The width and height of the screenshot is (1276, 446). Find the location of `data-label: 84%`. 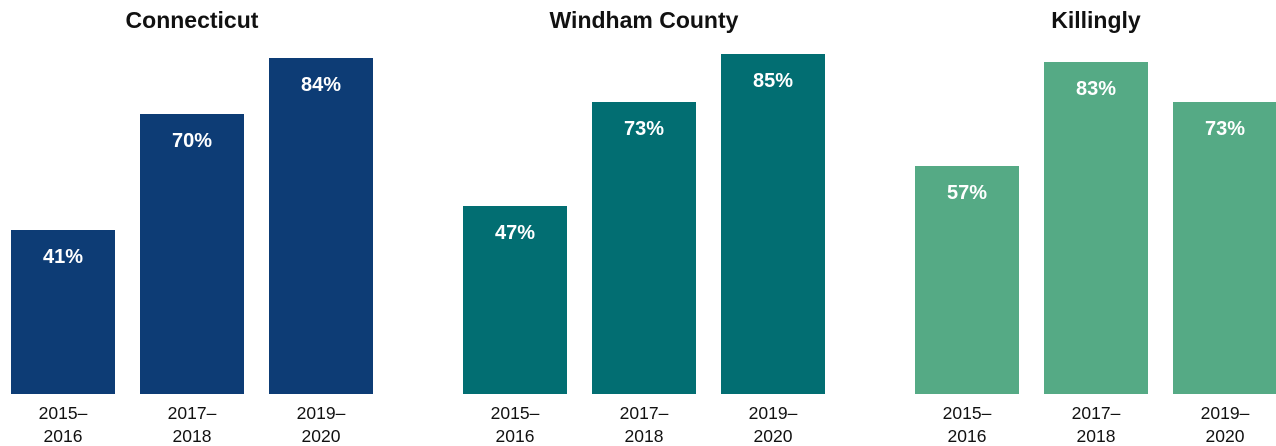

data-label: 84% is located at coordinates (321, 85).